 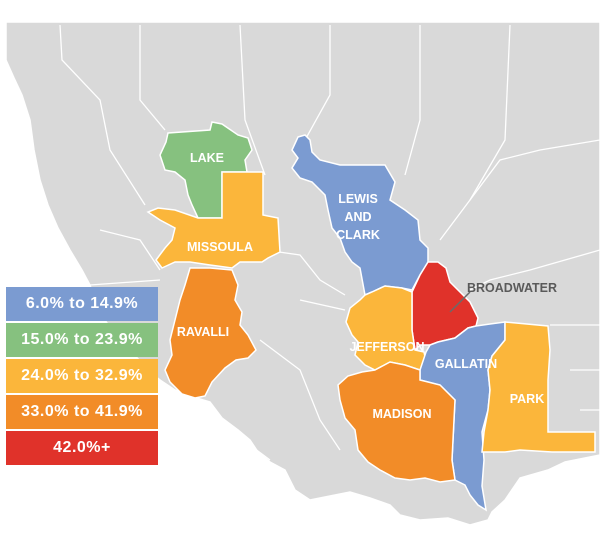 I want to click on broadwater-callout-line, so click(x=460, y=302).